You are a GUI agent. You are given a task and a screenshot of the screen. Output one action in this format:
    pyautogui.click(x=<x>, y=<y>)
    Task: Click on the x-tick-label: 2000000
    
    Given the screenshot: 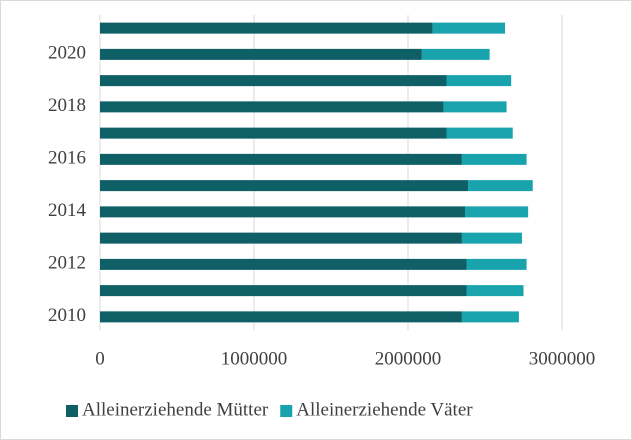 What is the action you would take?
    pyautogui.click(x=408, y=358)
    